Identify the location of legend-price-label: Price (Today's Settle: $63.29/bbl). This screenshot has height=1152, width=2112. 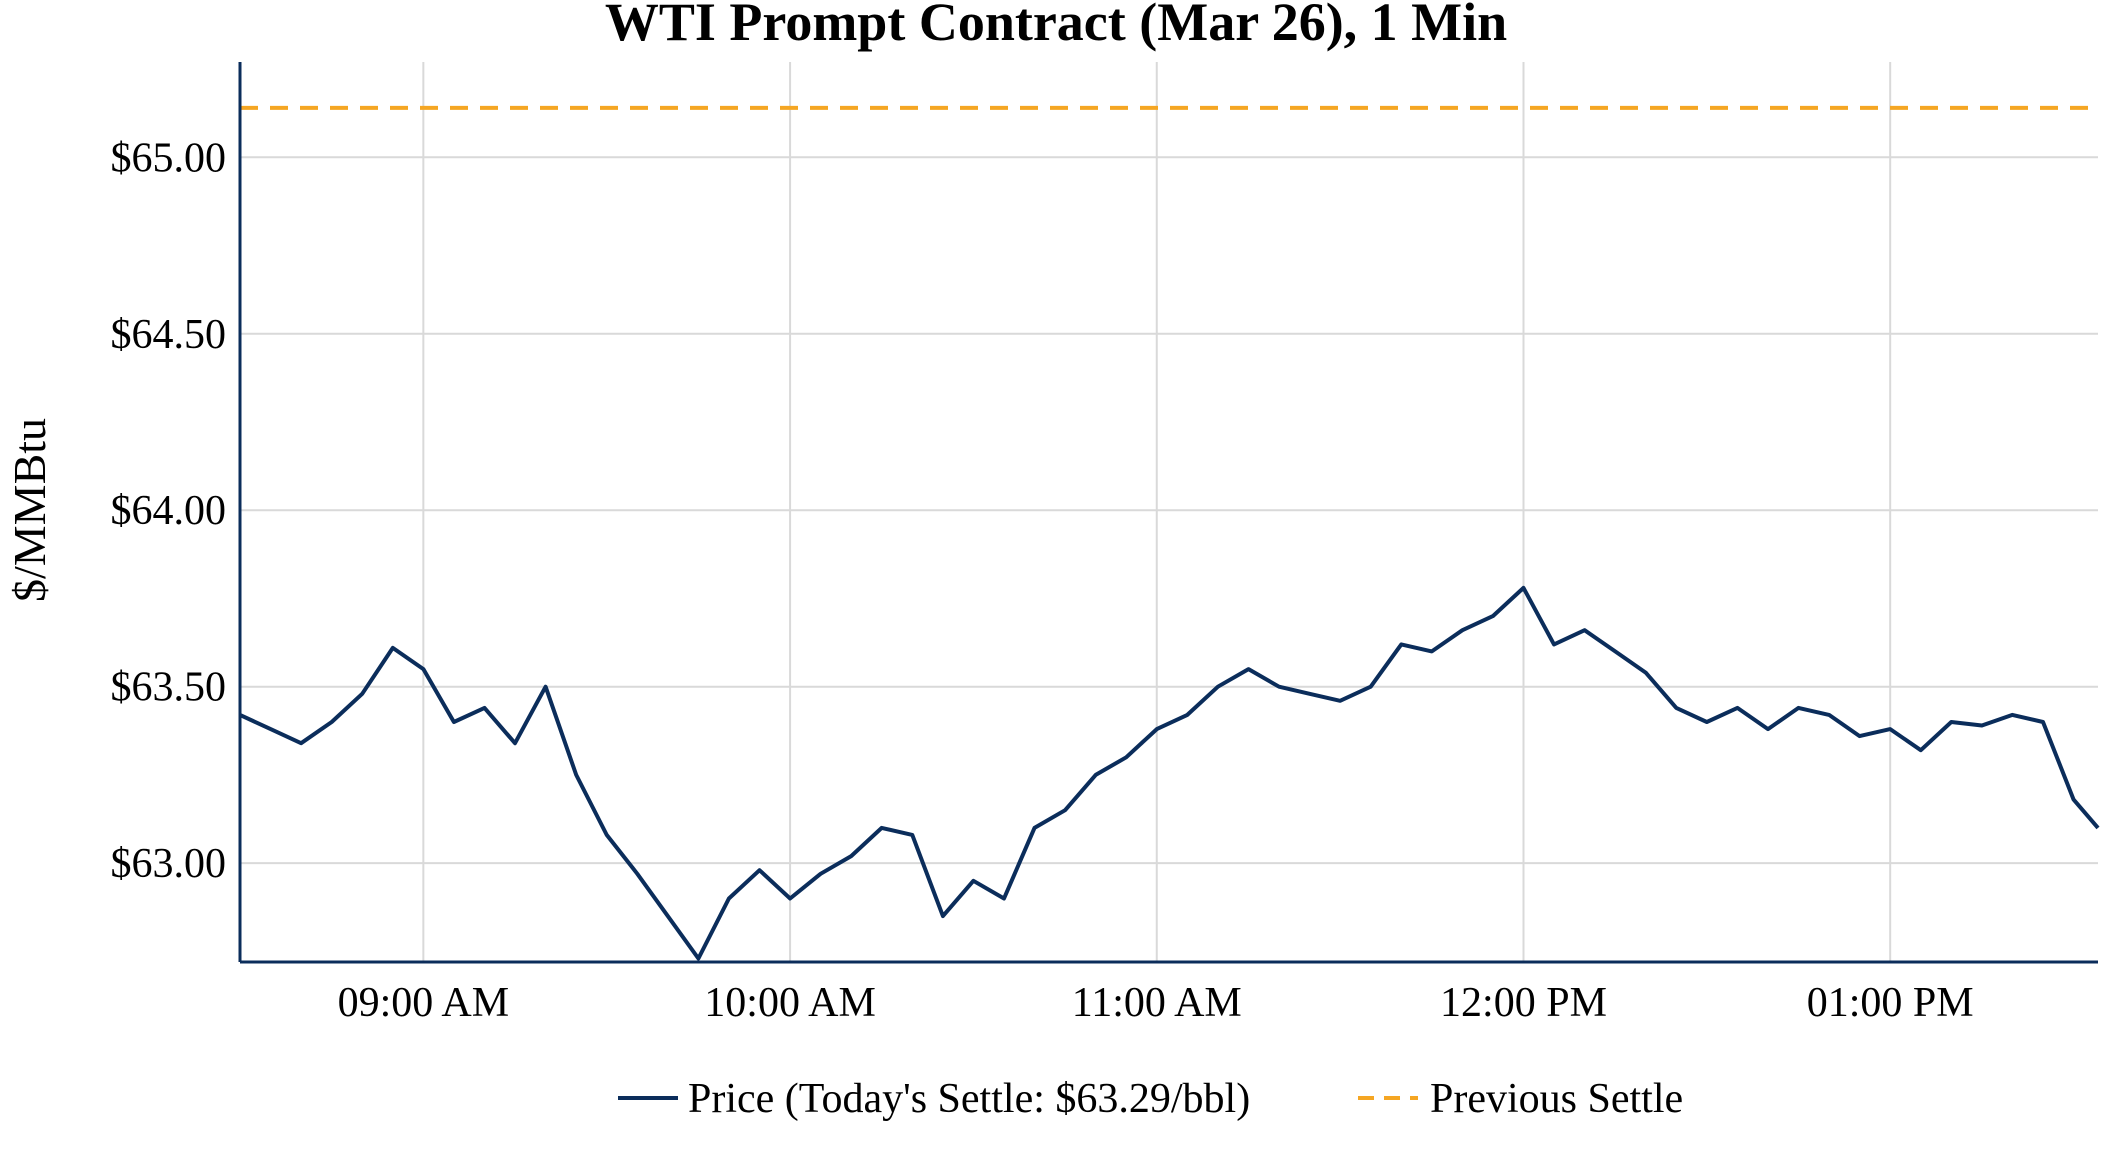
(969, 1099).